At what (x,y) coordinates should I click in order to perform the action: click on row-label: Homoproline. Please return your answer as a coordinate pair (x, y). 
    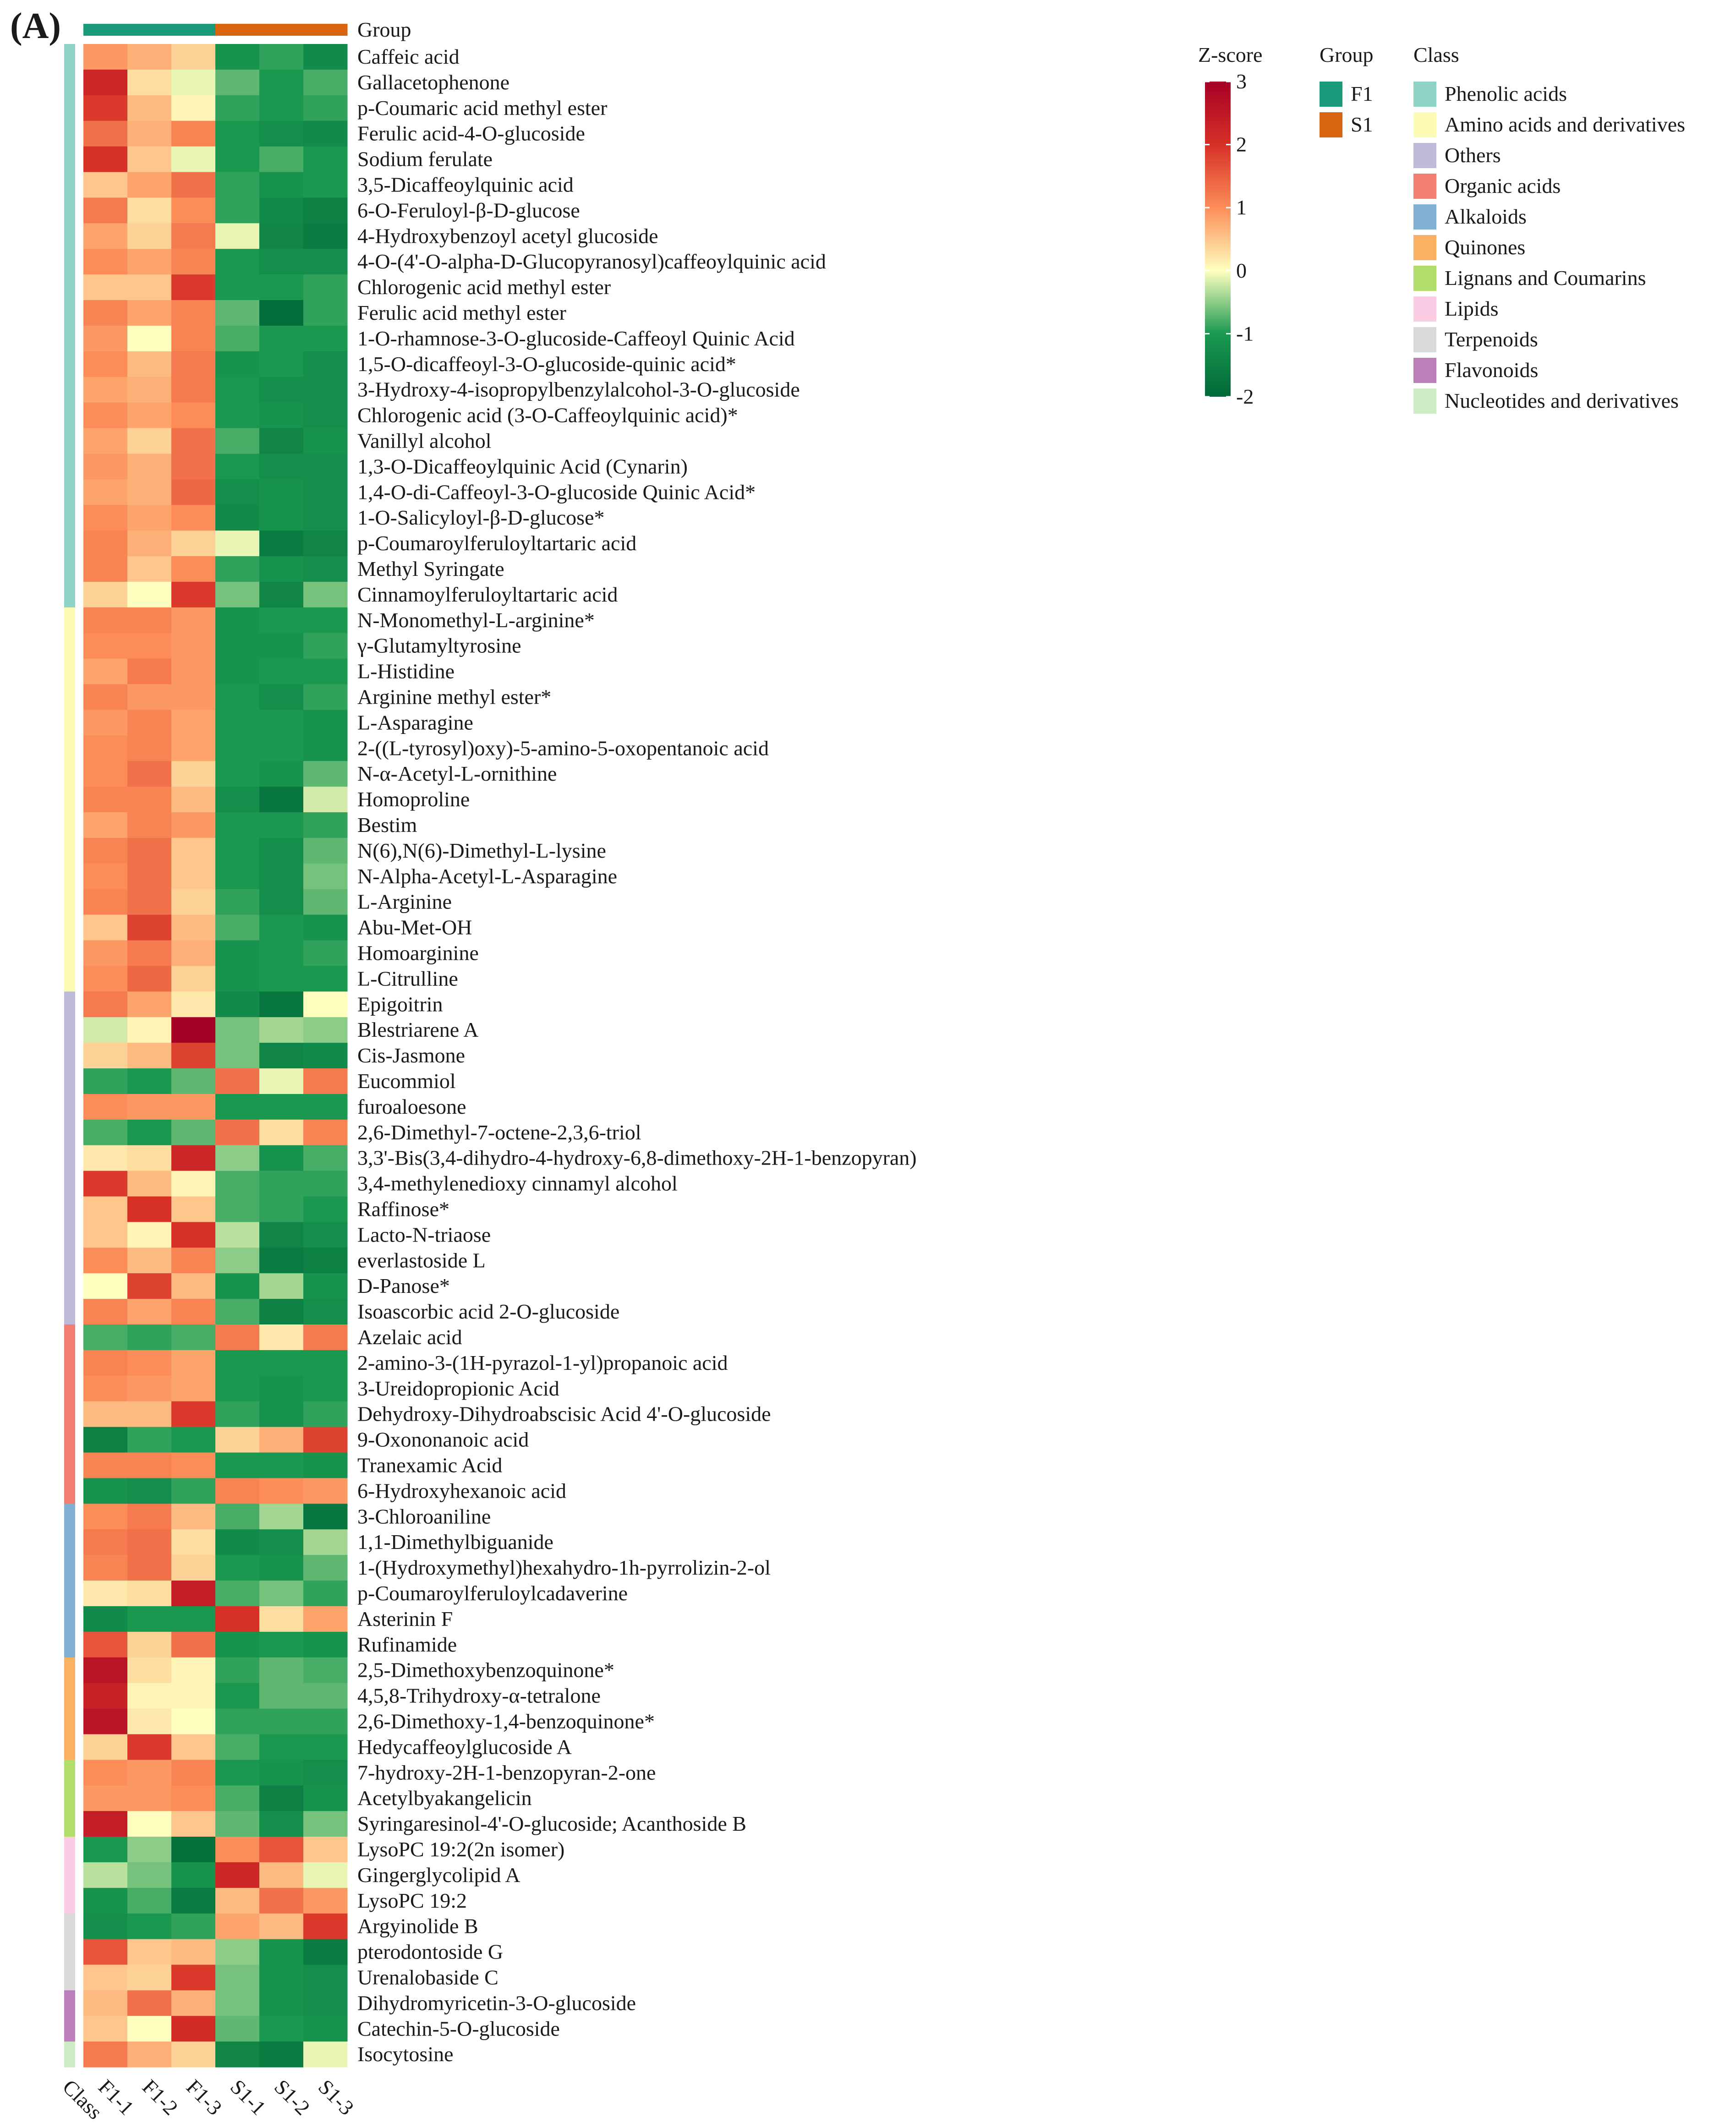
    Looking at the image, I should click on (413, 799).